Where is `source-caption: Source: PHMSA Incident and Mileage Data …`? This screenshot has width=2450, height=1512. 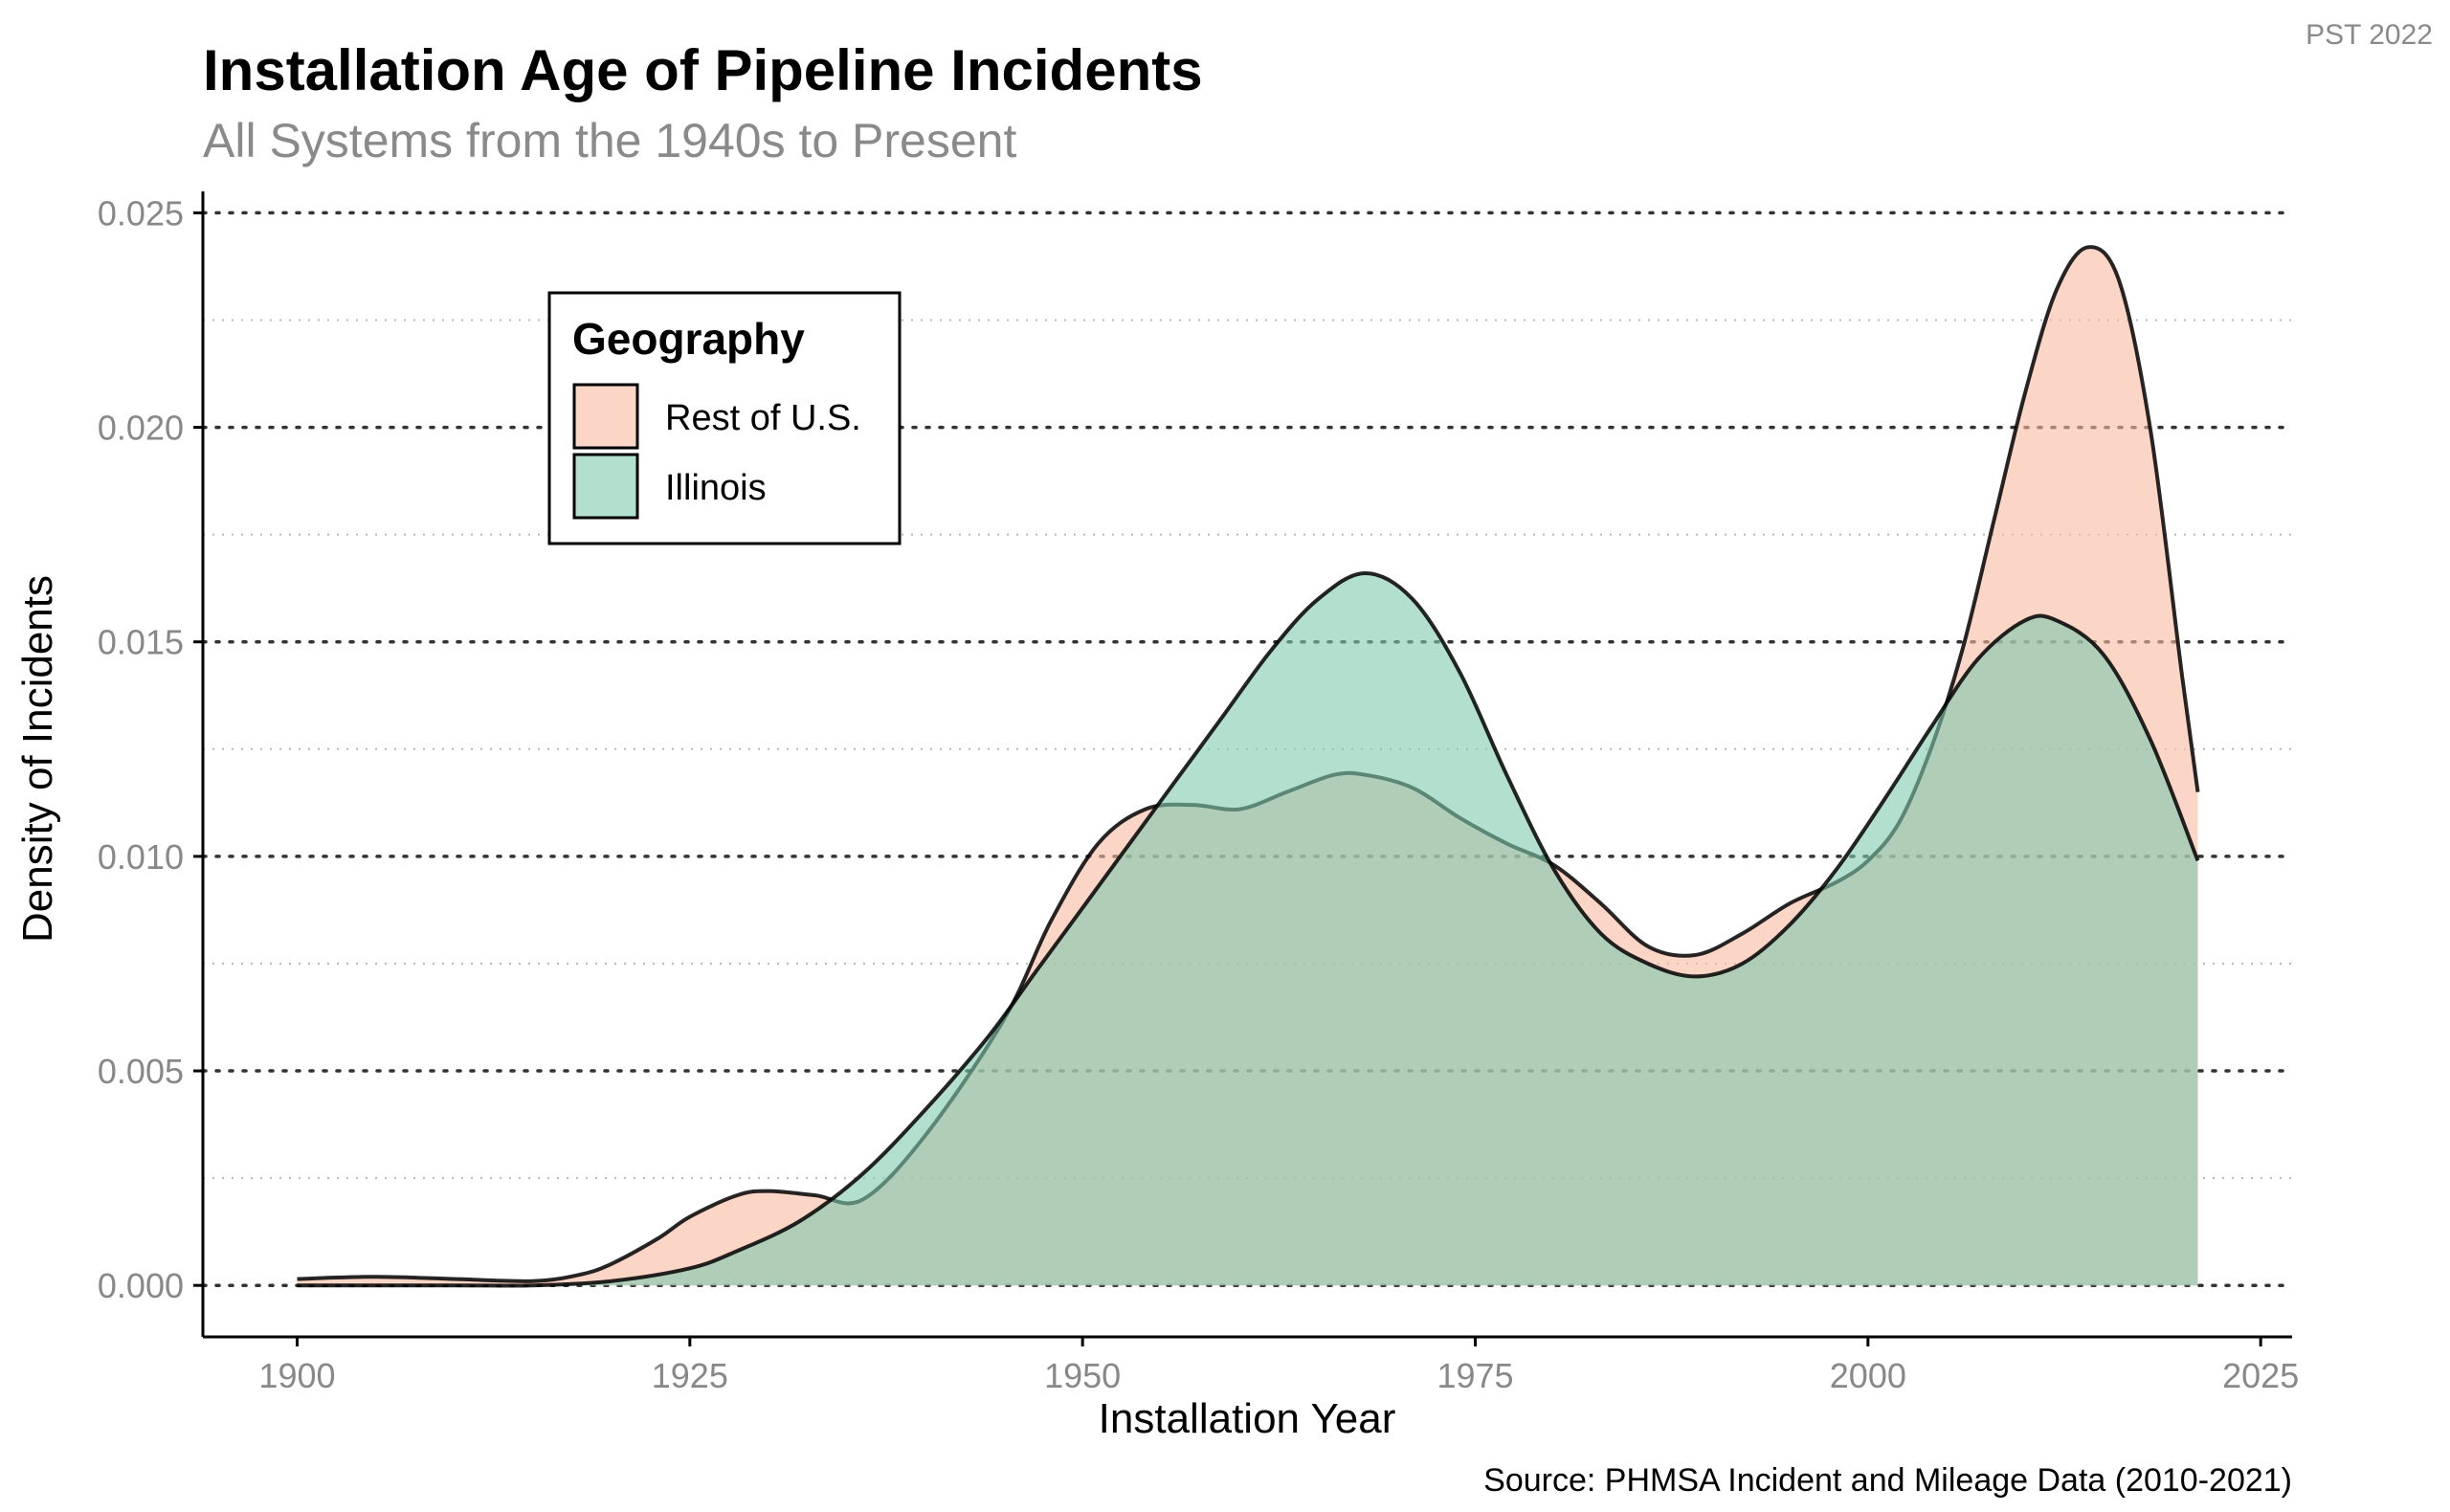
source-caption: Source: PHMSA Incident and Mileage Data … is located at coordinates (1888, 1480).